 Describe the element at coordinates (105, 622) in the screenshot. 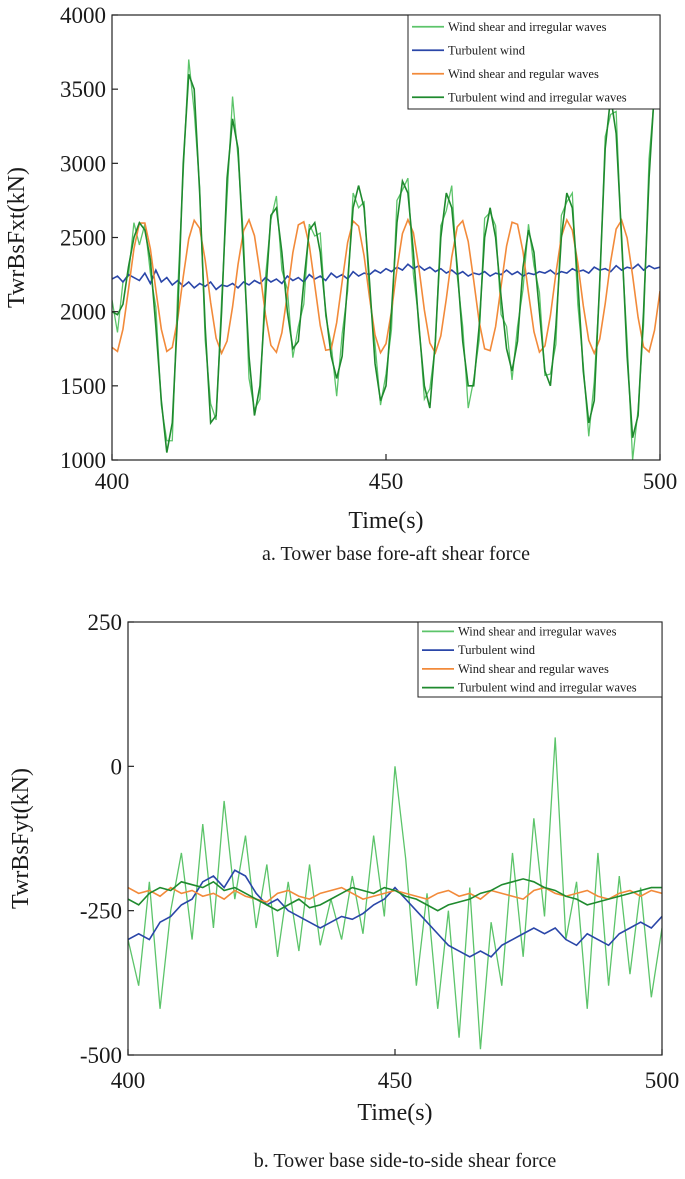

I see `y-tick-label: 250` at that location.